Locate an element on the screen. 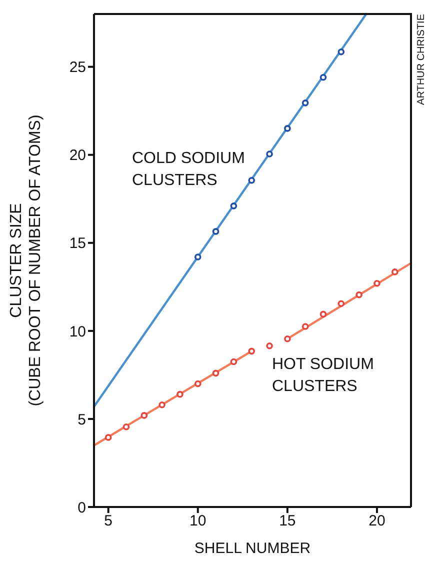 Image resolution: width=428 pixels, height=563 pixels. x-tick-label: 10 is located at coordinates (198, 521).